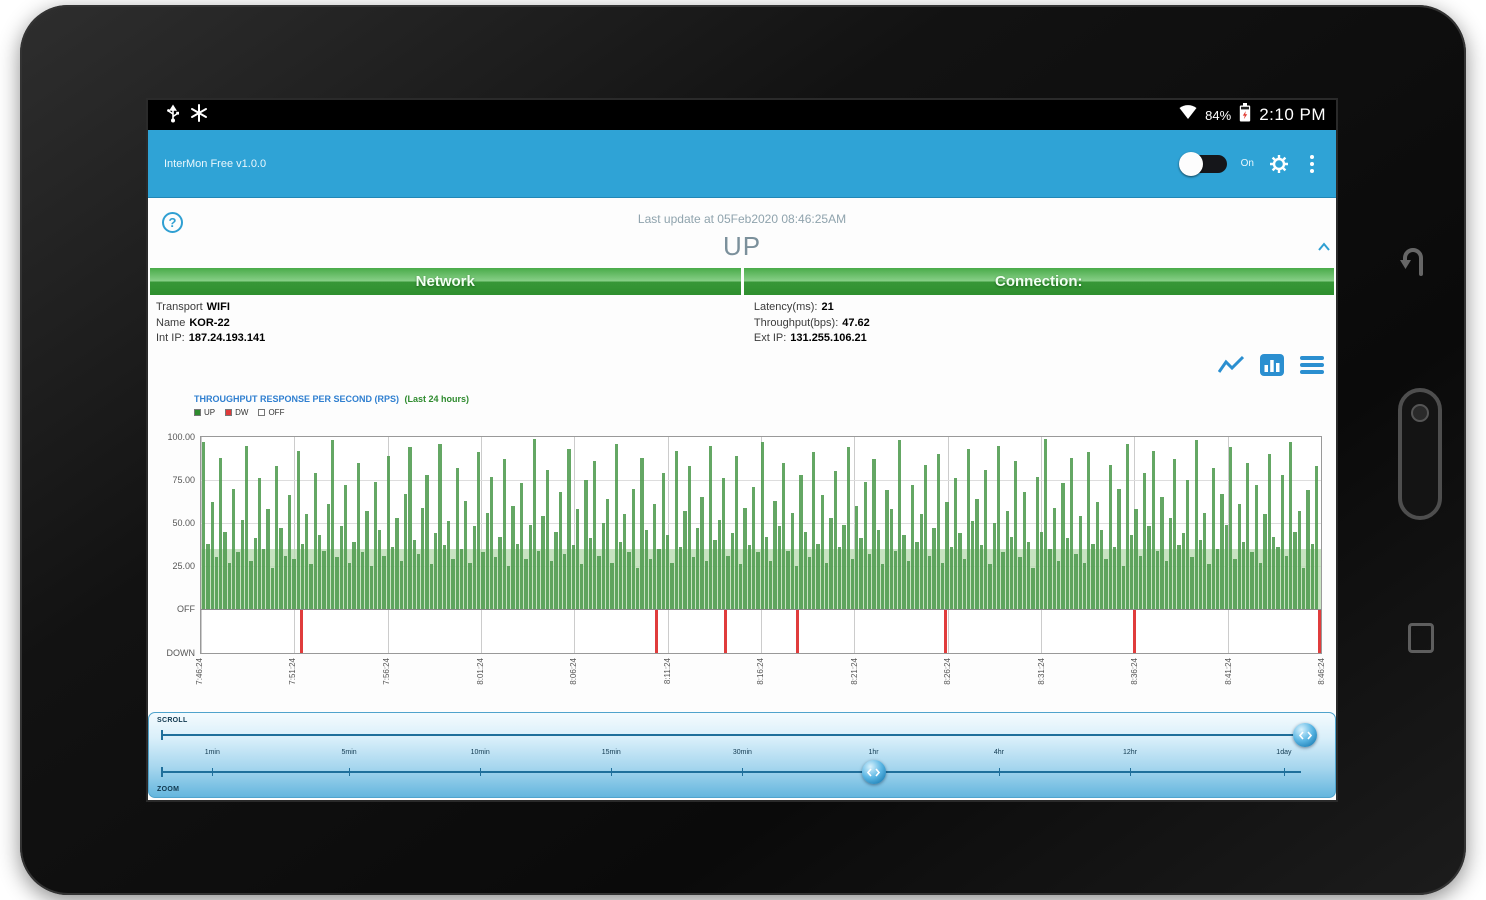 Image resolution: width=1486 pixels, height=900 pixels. I want to click on overflow-menu-icon, so click(1312, 164).